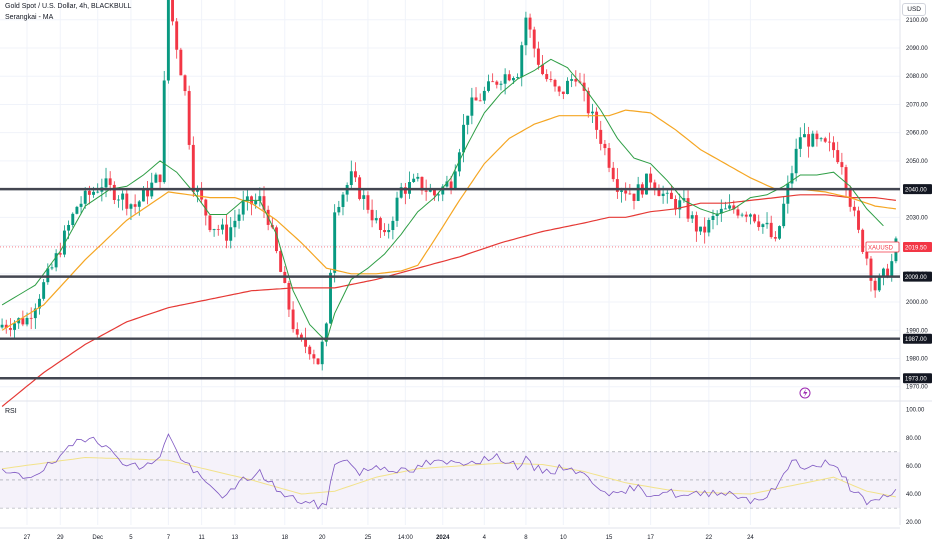 Image resolution: width=932 pixels, height=555 pixels. What do you see at coordinates (443, 538) in the screenshot?
I see `time-tick-label: 2024` at bounding box center [443, 538].